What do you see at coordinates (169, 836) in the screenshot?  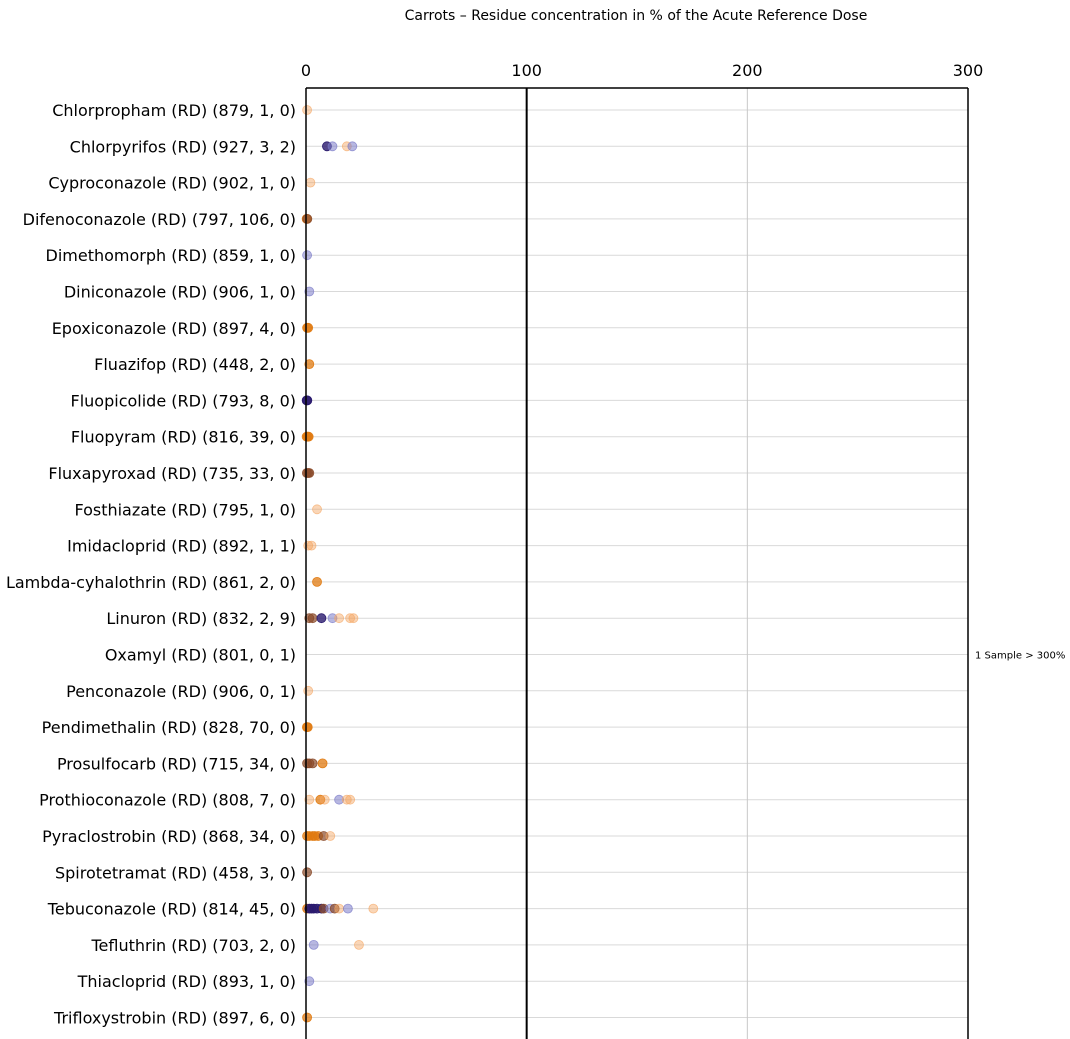 I see `category-label: Pyraclostrobin (RD) (868, 34, 0)` at bounding box center [169, 836].